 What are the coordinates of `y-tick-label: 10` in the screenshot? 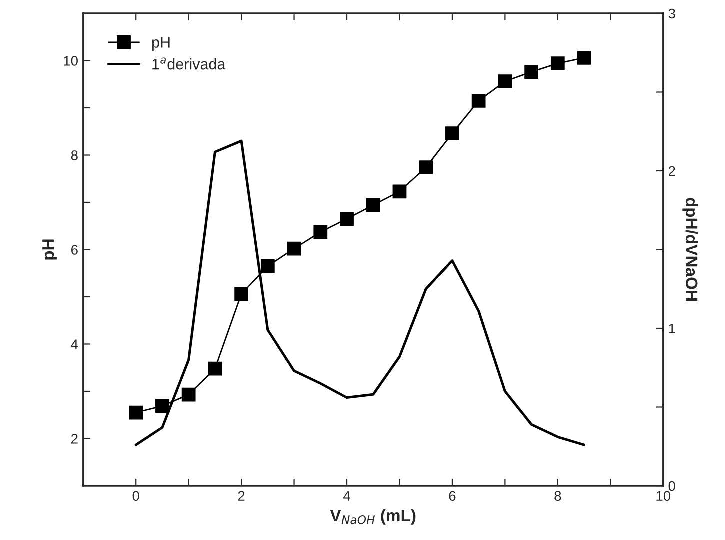 It's located at (71, 61).